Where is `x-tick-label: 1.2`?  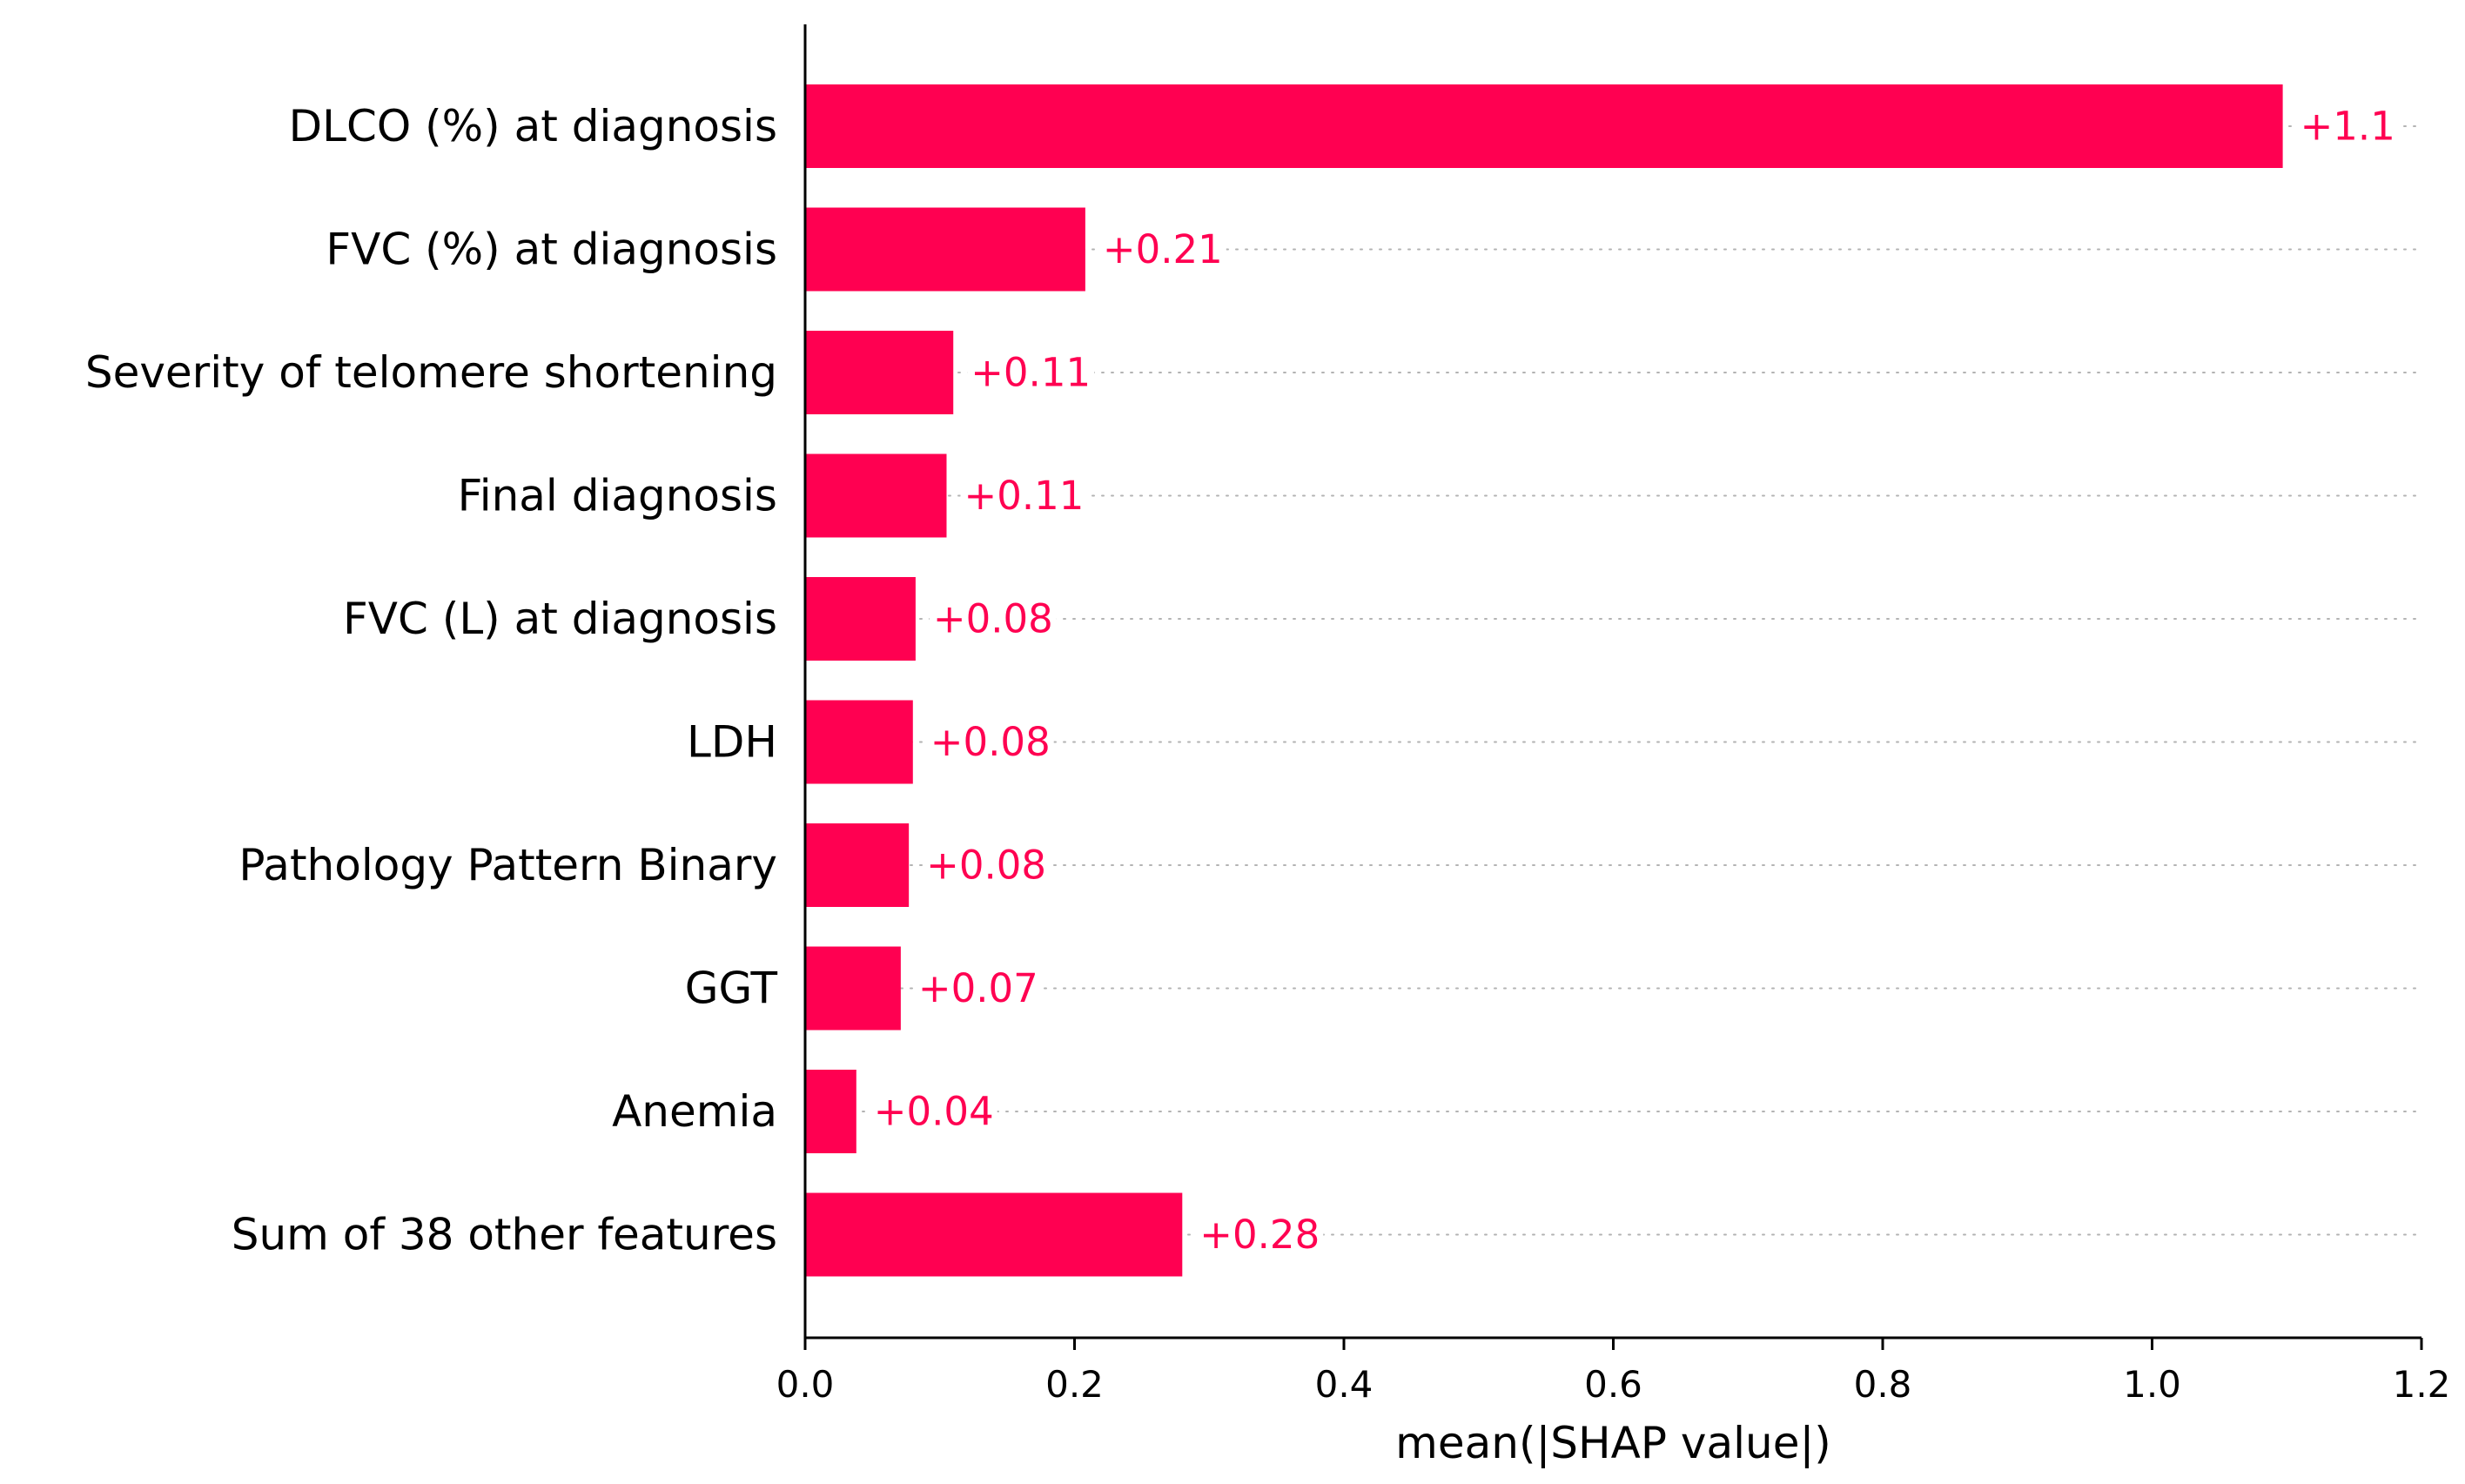
x-tick-label: 1.2 is located at coordinates (2422, 1384).